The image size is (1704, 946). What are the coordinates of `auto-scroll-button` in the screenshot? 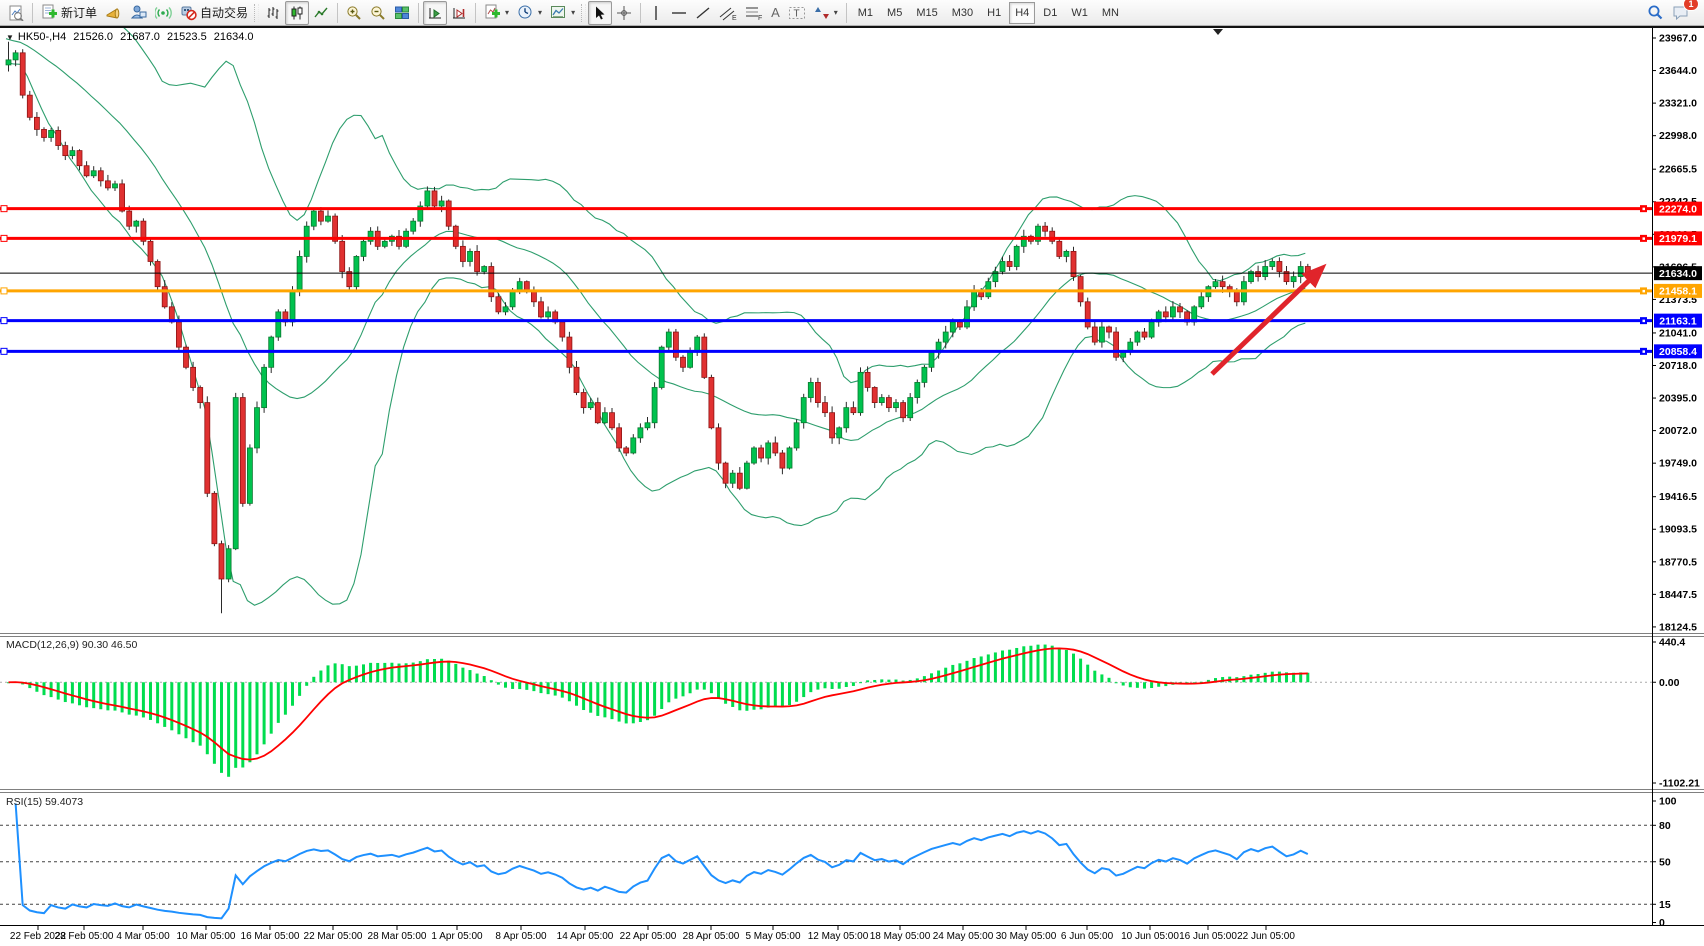 It's located at (435, 12).